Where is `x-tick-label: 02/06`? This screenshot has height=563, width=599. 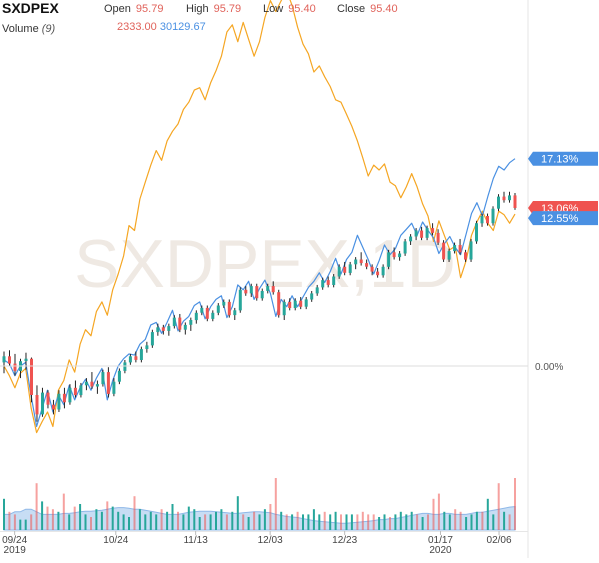 x-tick-label: 02/06 is located at coordinates (499, 540).